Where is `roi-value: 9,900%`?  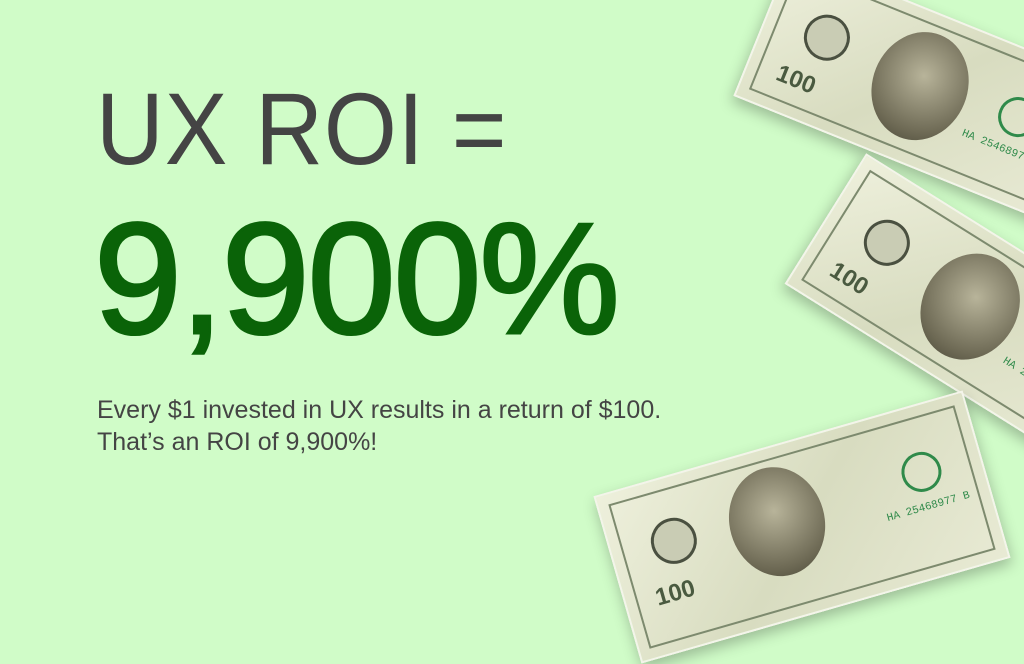
roi-value: 9,900% is located at coordinates (357, 279).